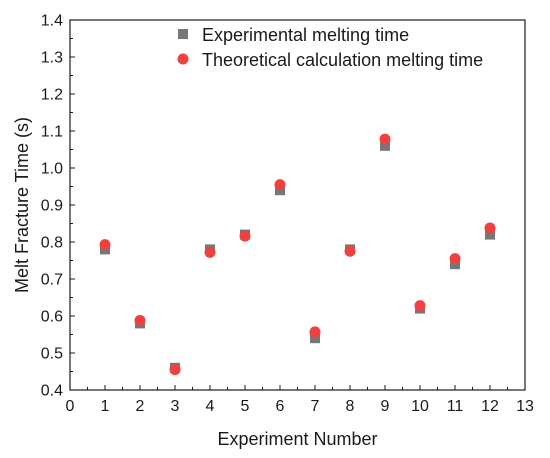  I want to click on y-axis-title: Melt Fracture Time (s), so click(22, 205).